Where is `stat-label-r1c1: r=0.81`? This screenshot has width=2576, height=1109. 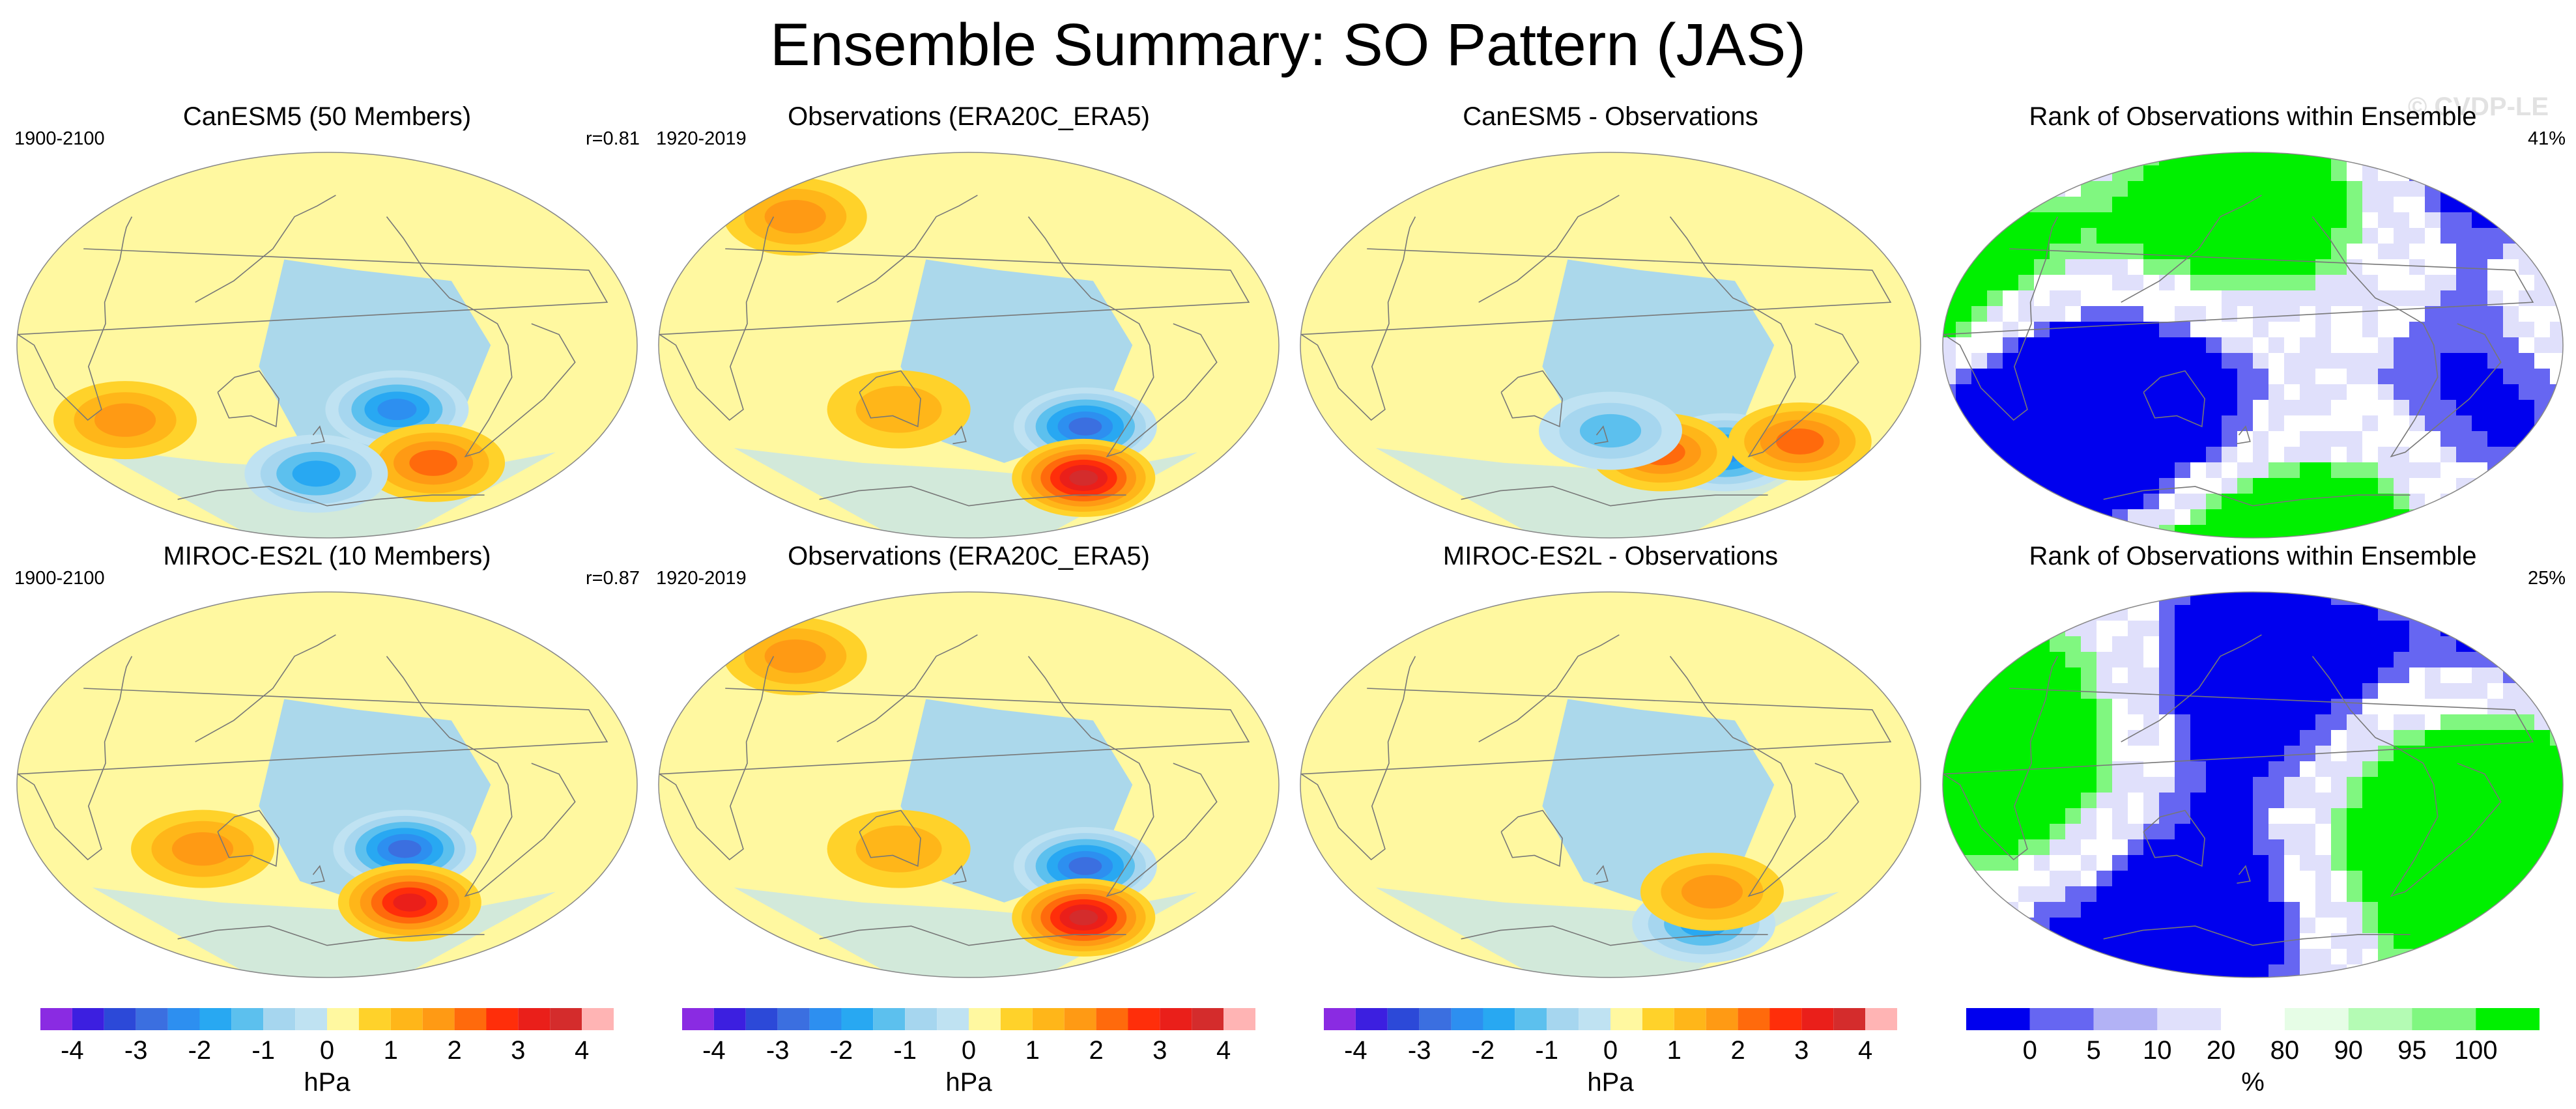
stat-label-r1c1: r=0.81 is located at coordinates (612, 138).